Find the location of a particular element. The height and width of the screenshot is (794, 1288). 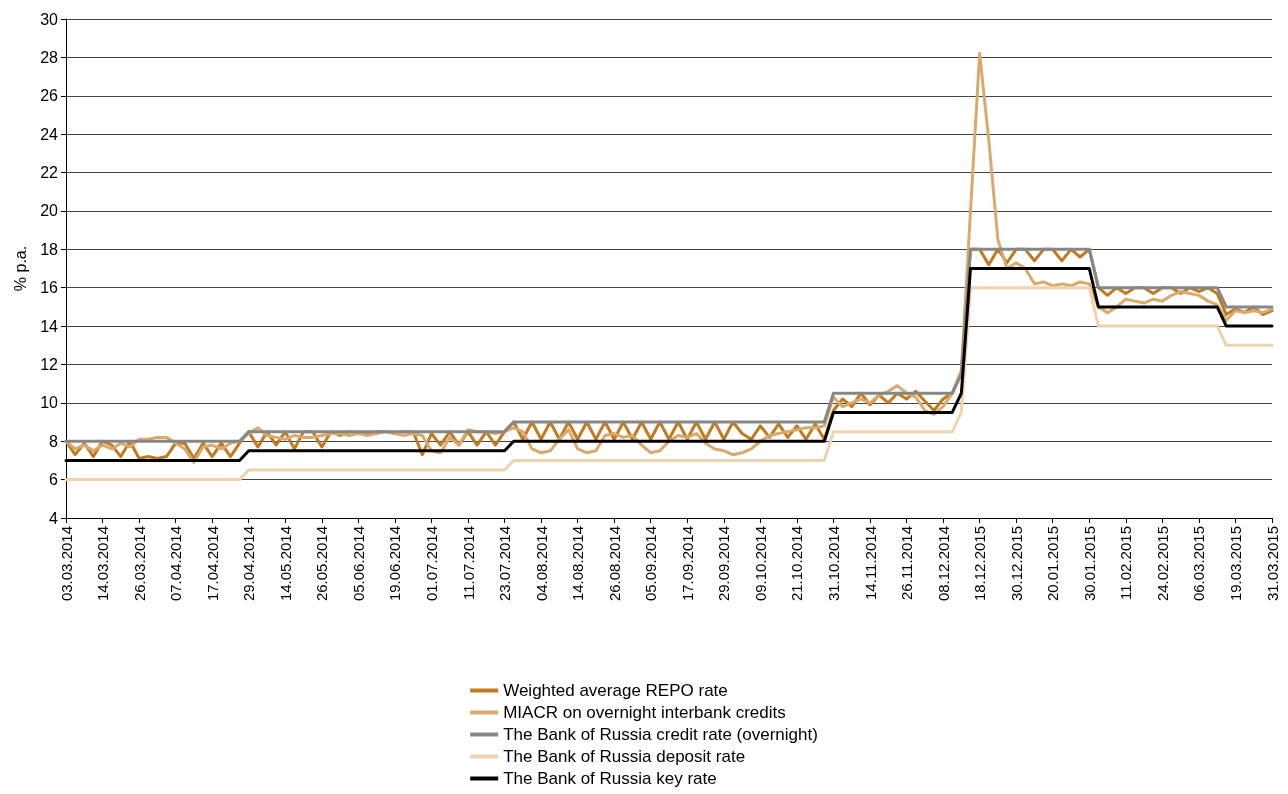

x-tick-label: 05.09.2014 is located at coordinates (651, 564).